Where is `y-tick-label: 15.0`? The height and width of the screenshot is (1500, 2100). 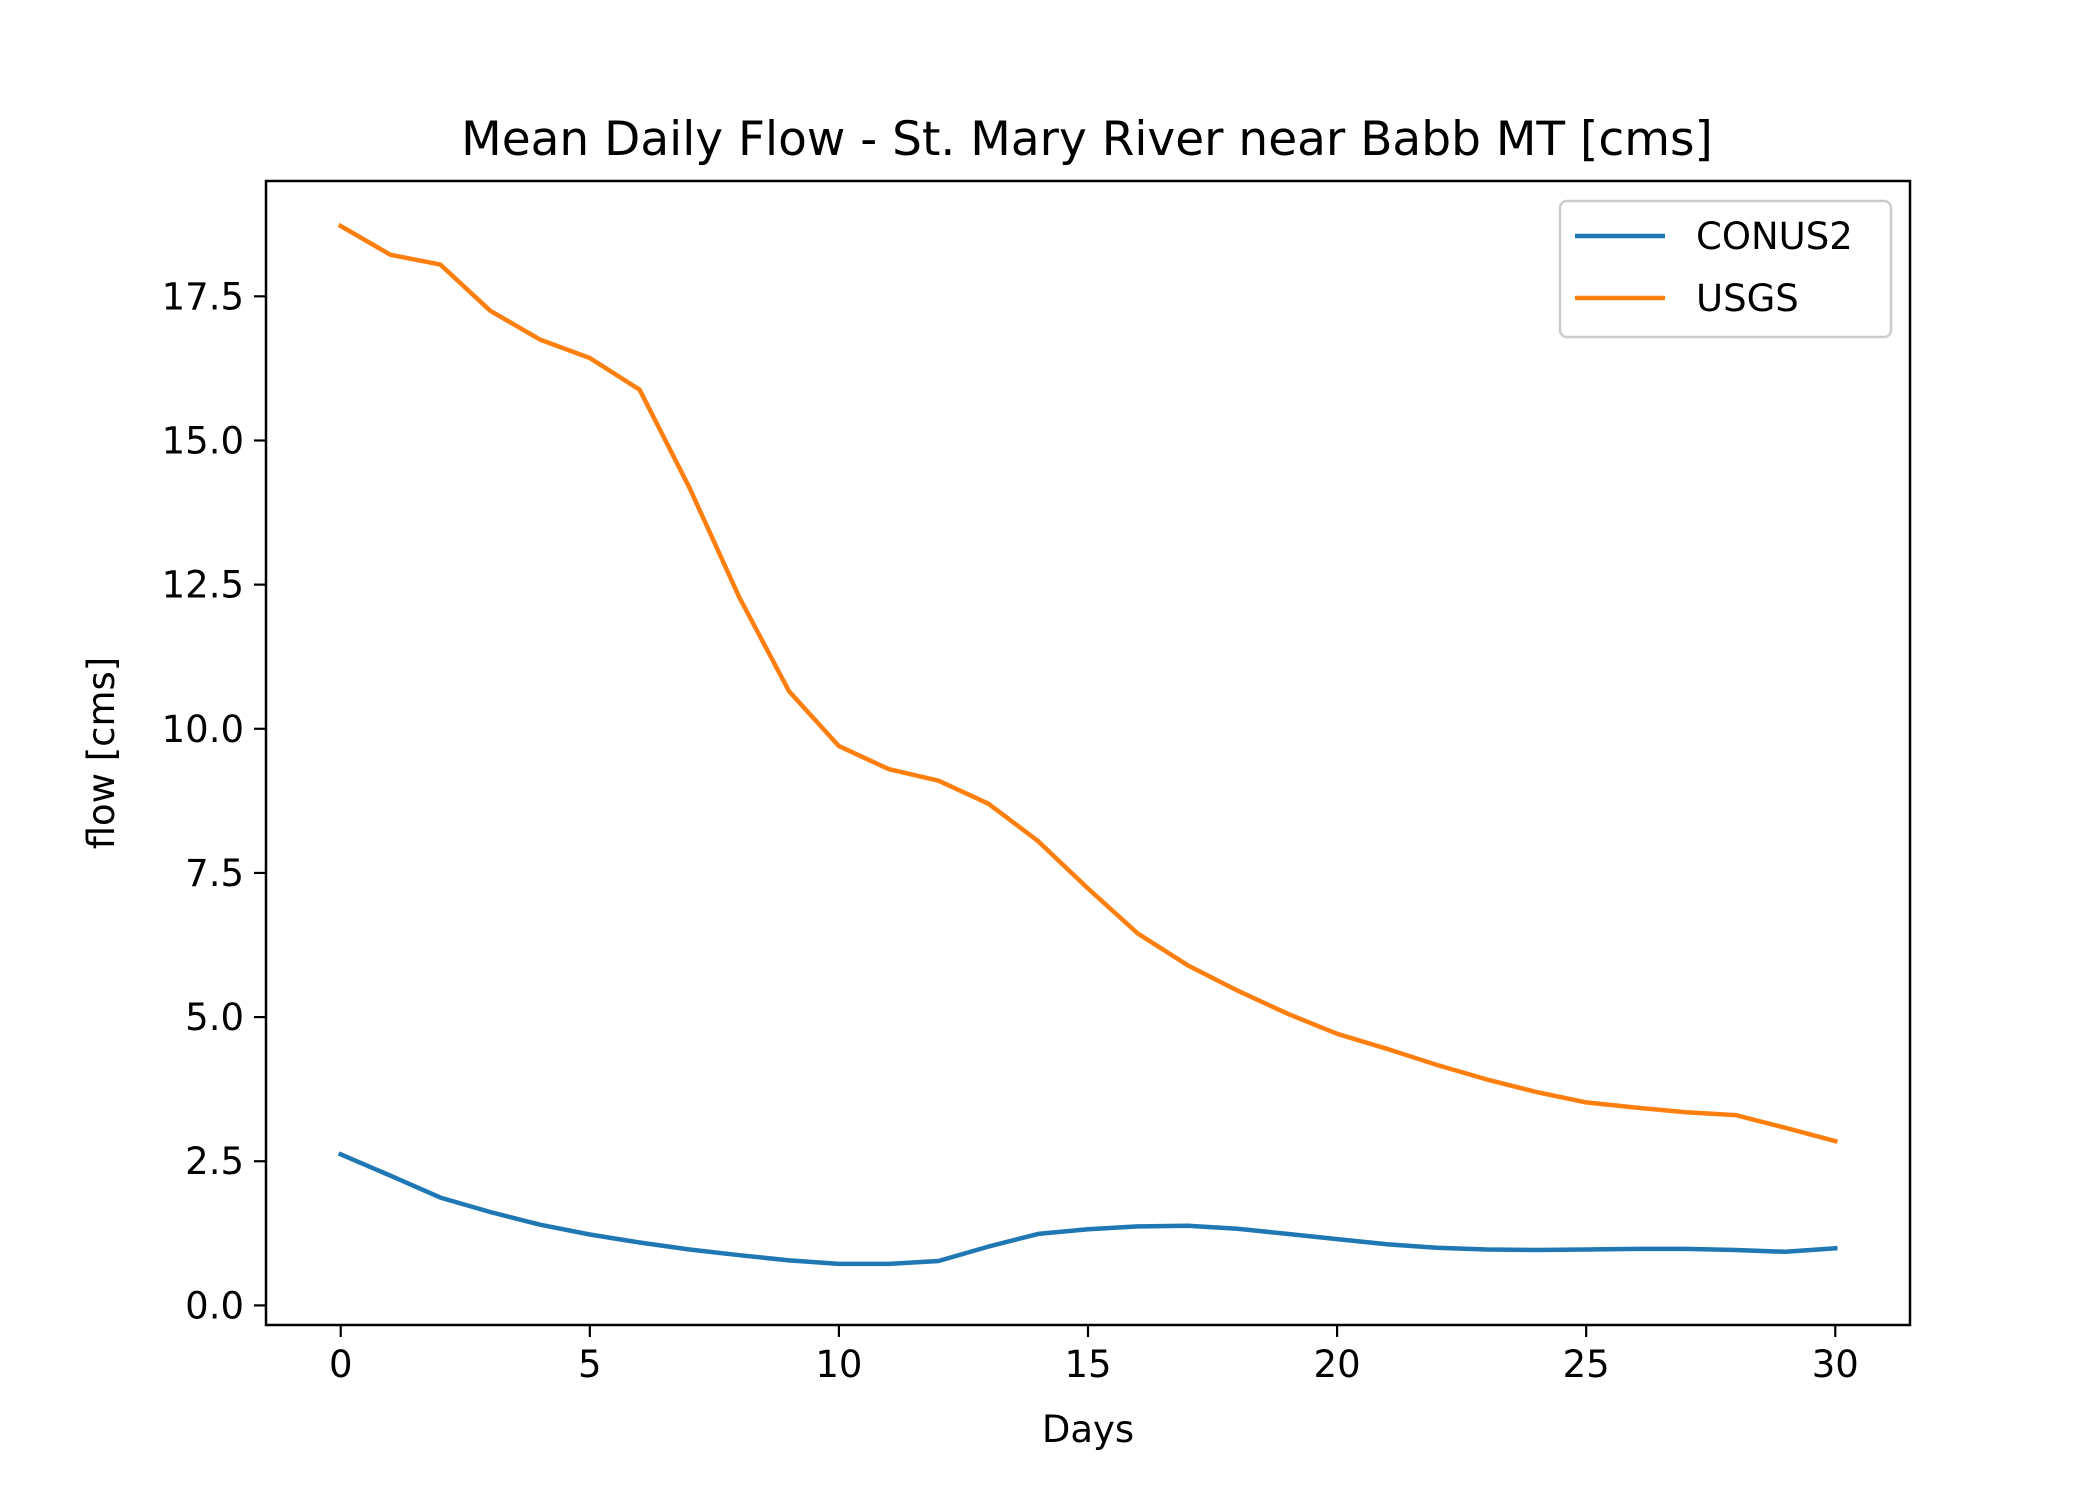 y-tick-label: 15.0 is located at coordinates (203, 440).